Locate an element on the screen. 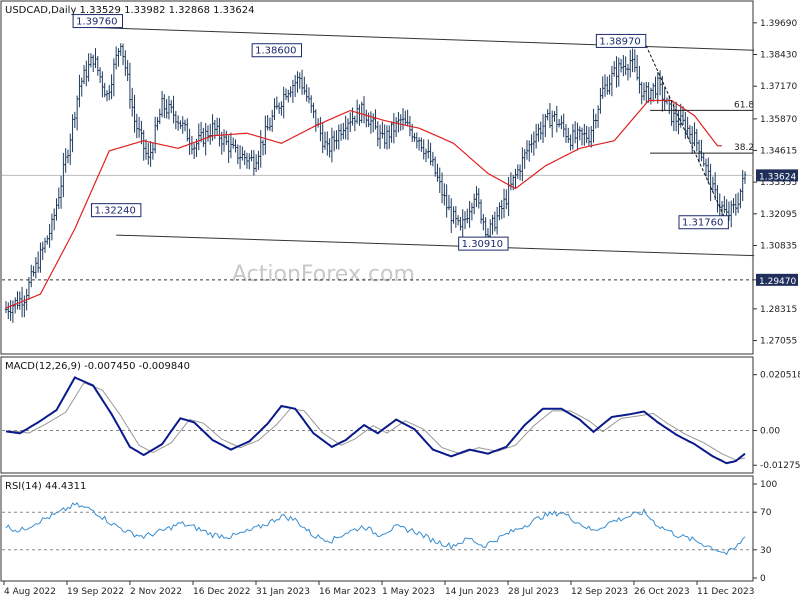 The width and height of the screenshot is (800, 600). price-tick-label: 1.30835 is located at coordinates (778, 247).